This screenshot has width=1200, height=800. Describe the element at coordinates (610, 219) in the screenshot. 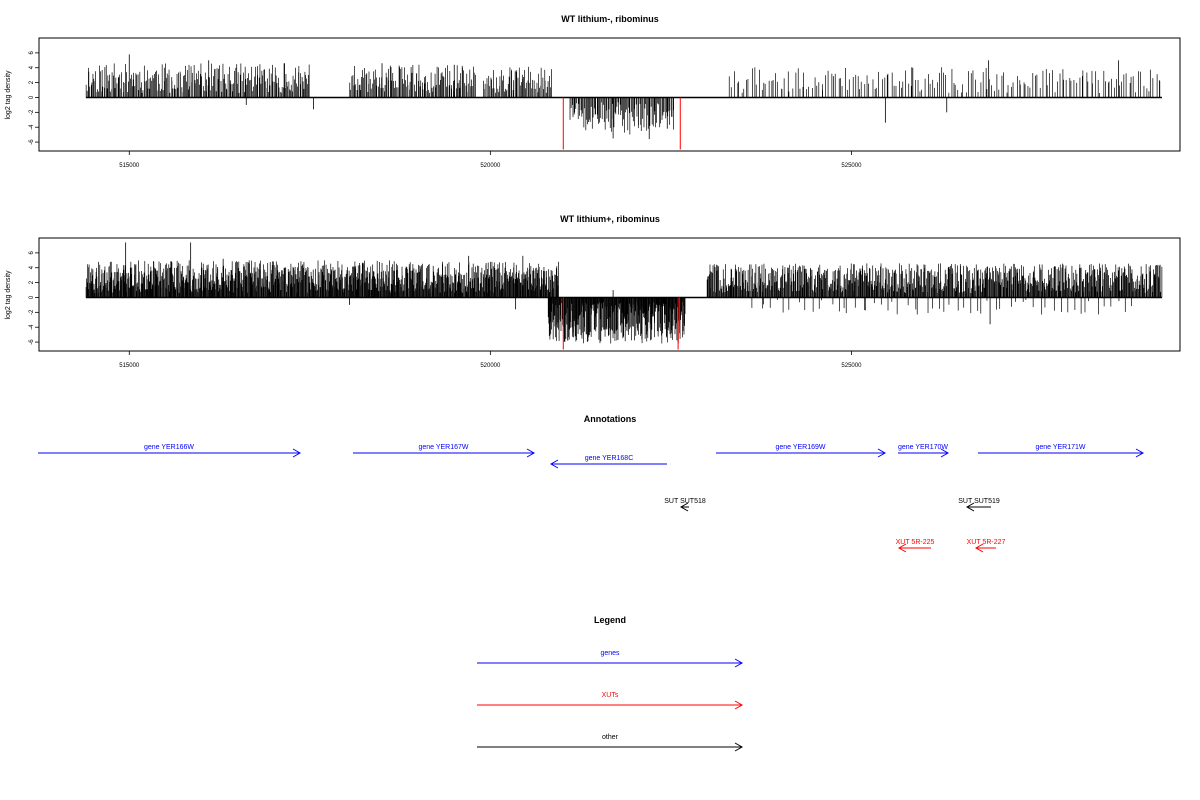

I see `panel-title: WT lithium+, ribominus` at that location.